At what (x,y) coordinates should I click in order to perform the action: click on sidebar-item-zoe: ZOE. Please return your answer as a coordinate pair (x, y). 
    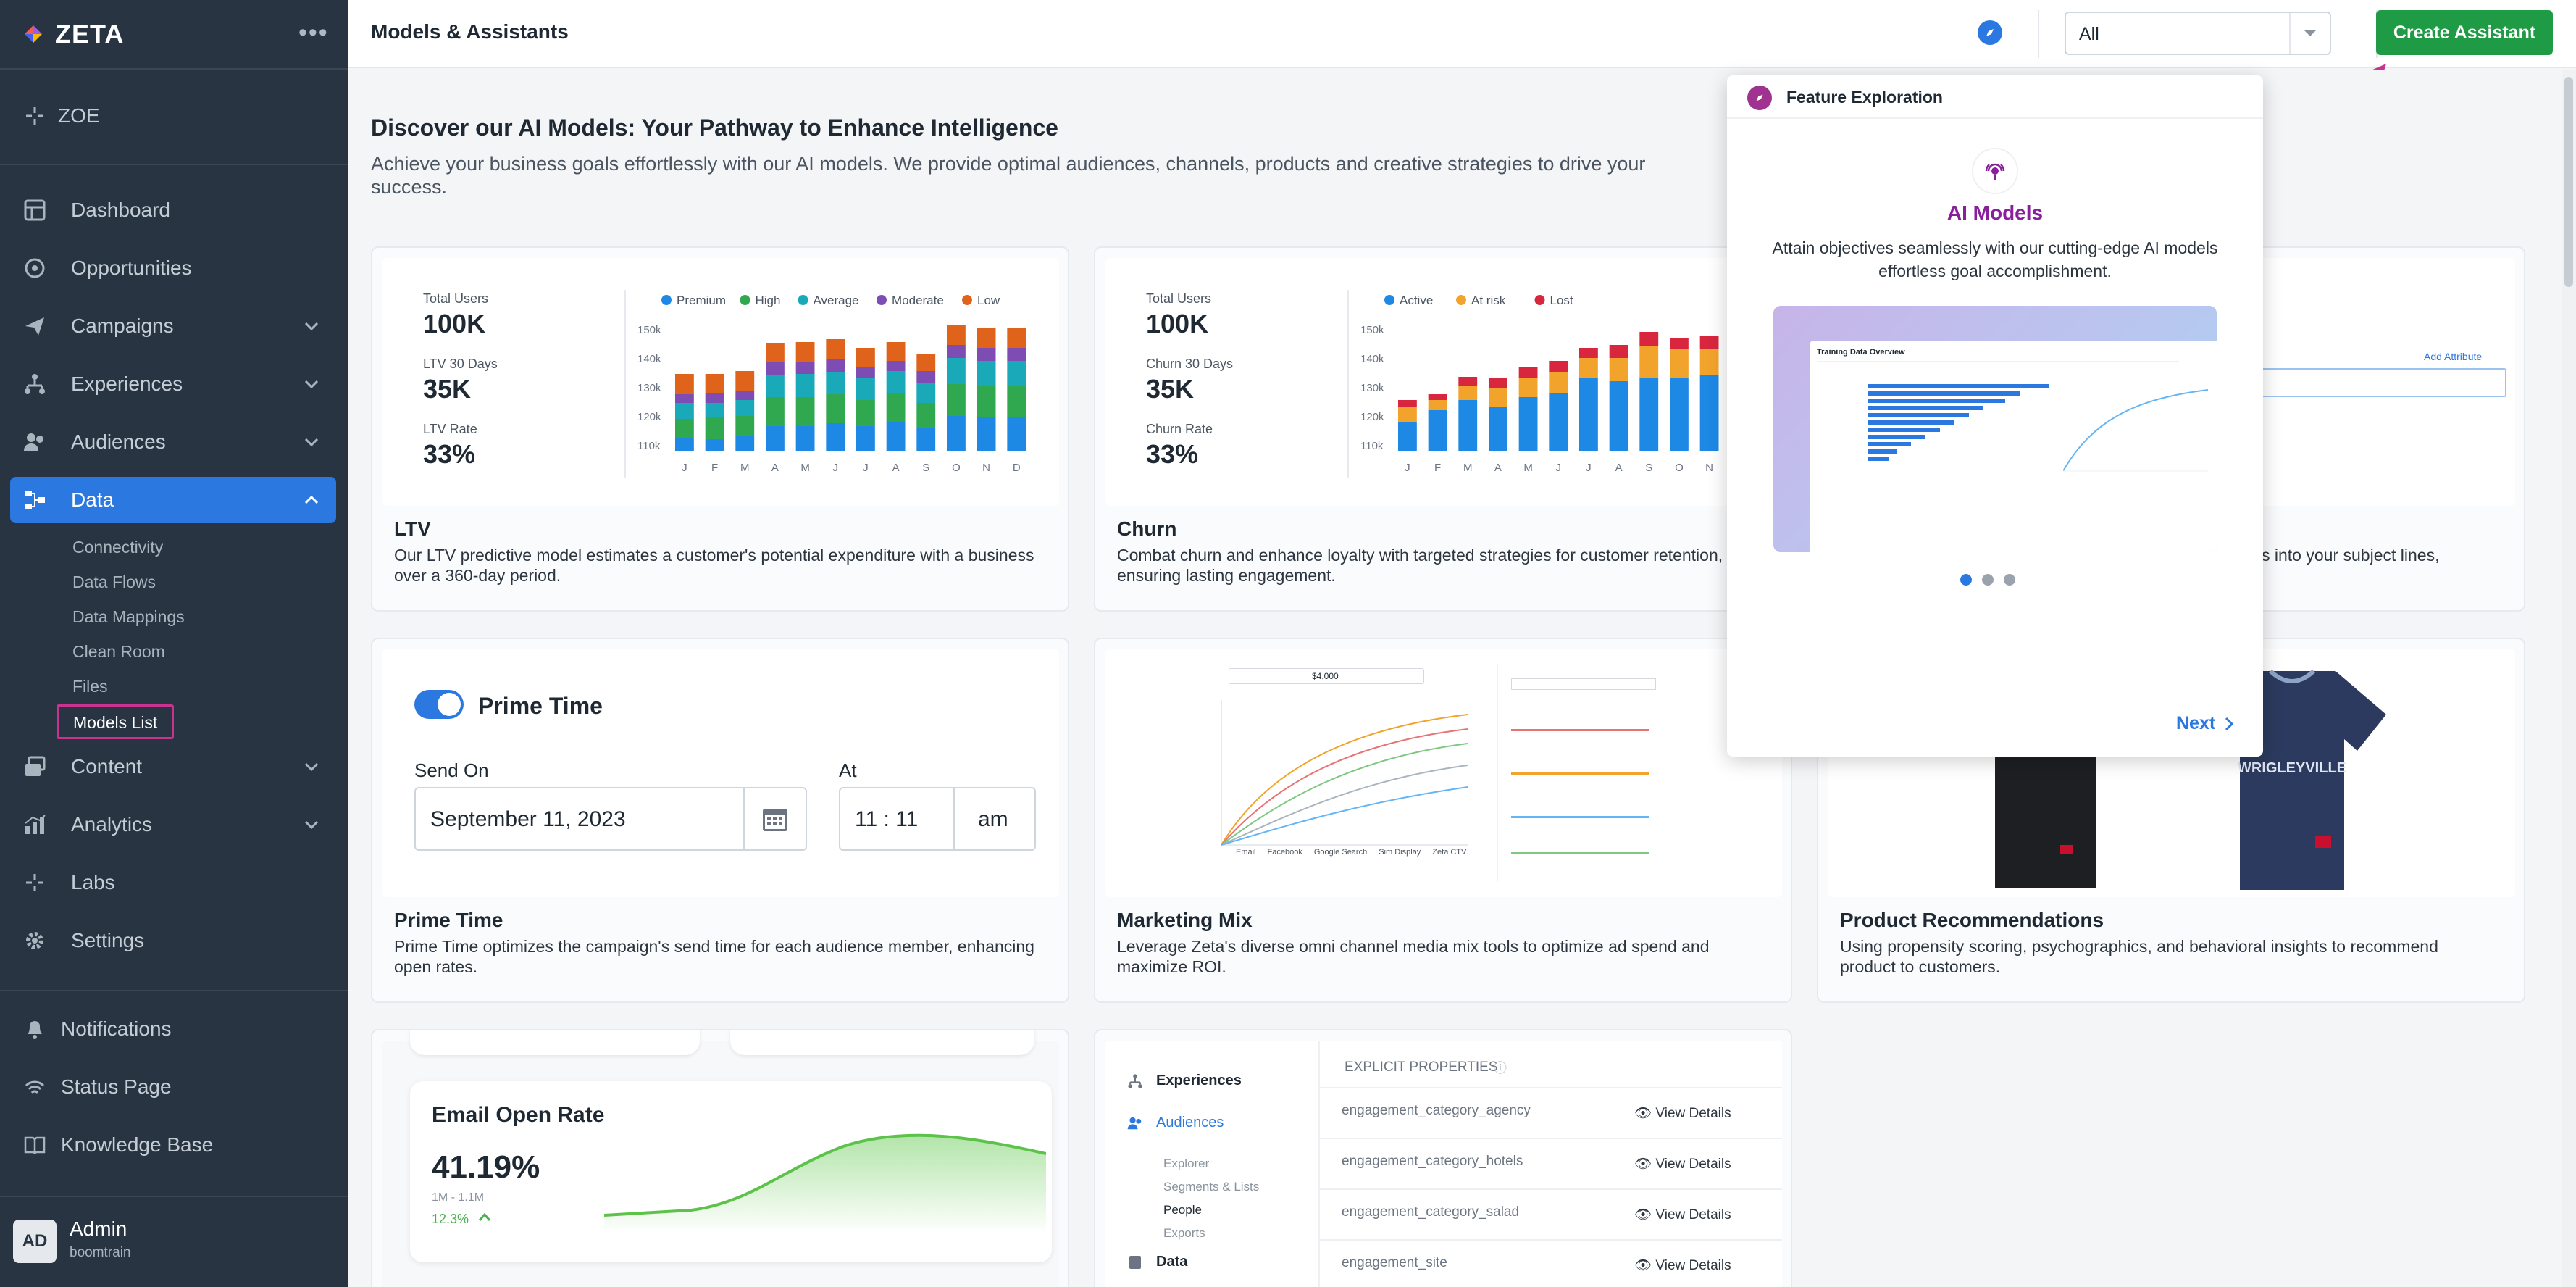
    Looking at the image, I should click on (173, 116).